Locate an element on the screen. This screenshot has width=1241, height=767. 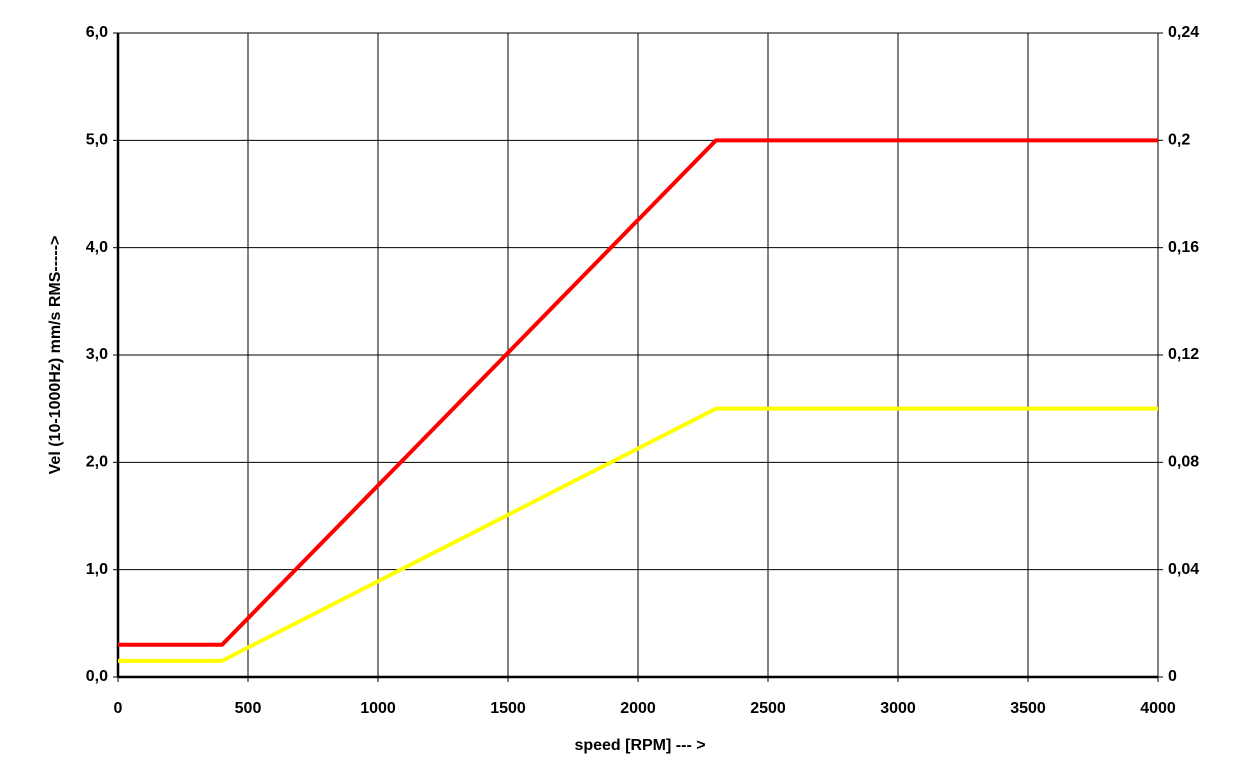
y-tick-label: 6,0 is located at coordinates (97, 32).